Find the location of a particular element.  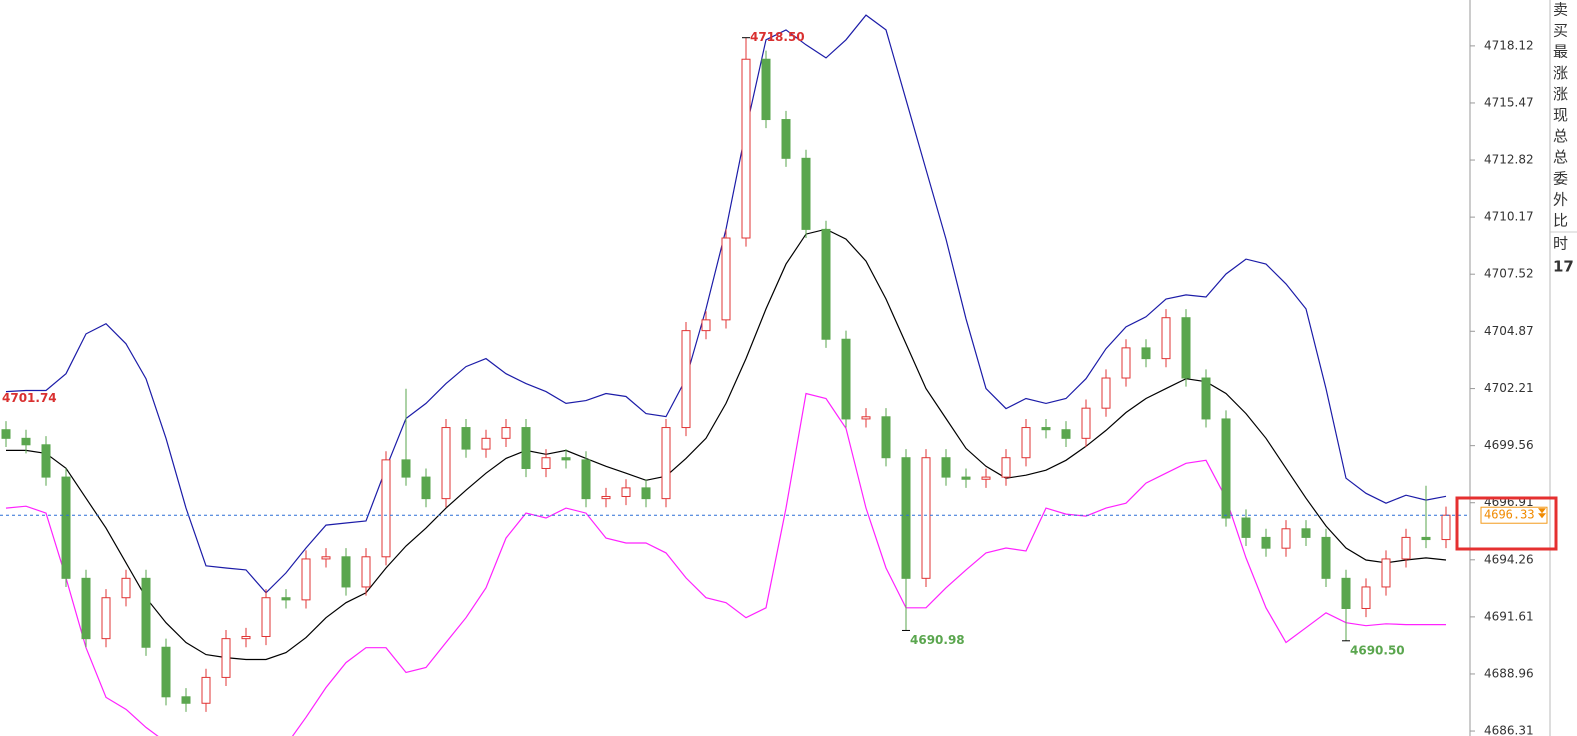

y-tick-label: 4718.12 is located at coordinates (1509, 45).